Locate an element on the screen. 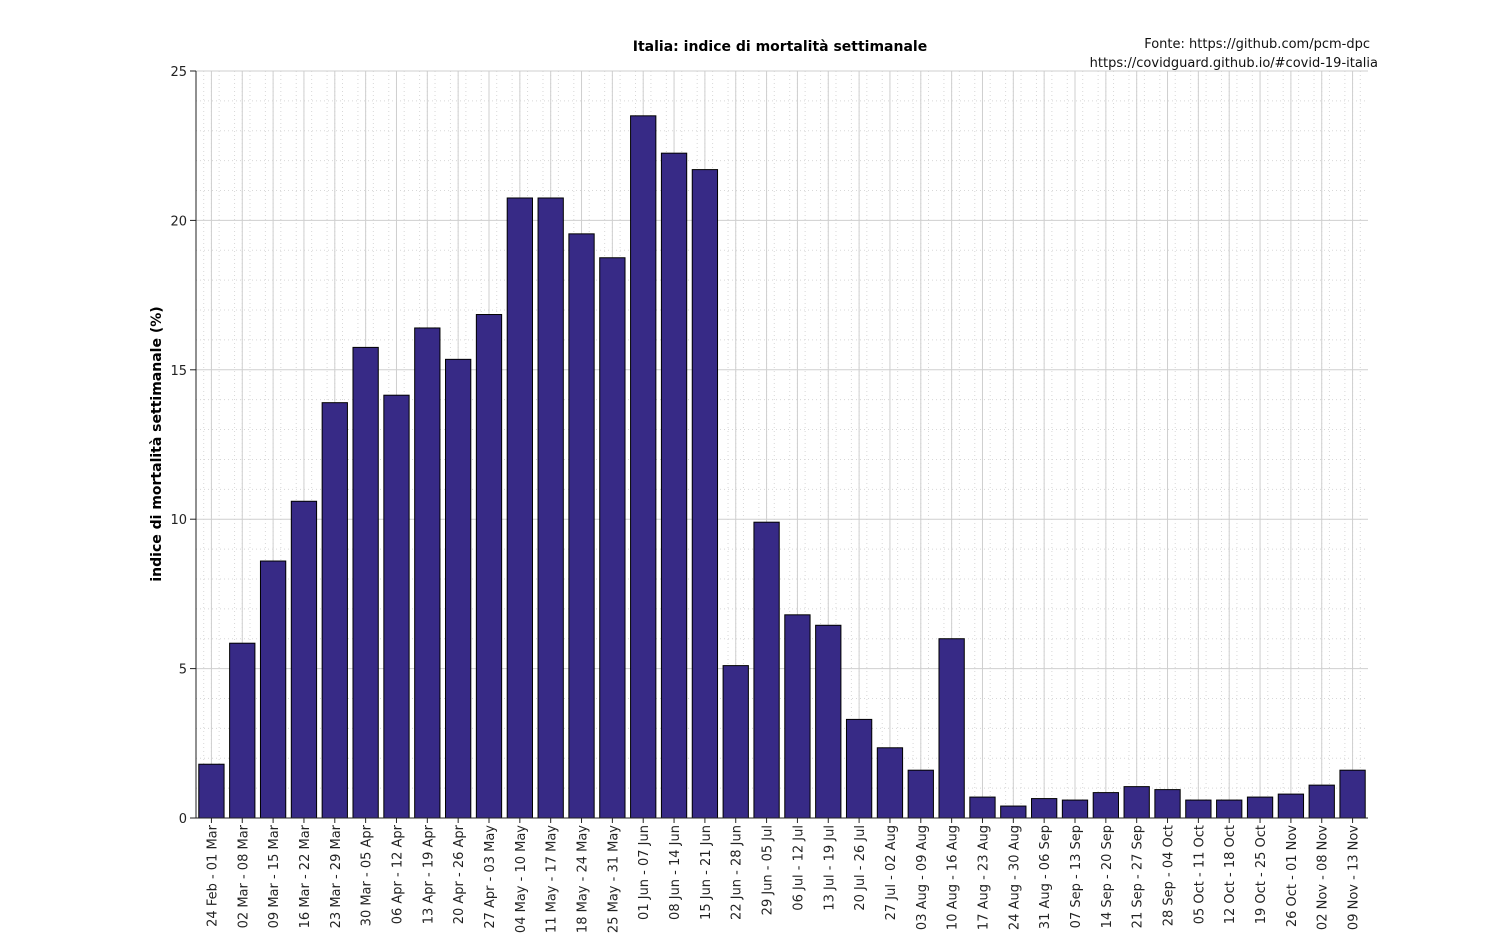 The width and height of the screenshot is (1511, 942). x-tick-label: 31 Aug - 06 Sep is located at coordinates (1045, 877).